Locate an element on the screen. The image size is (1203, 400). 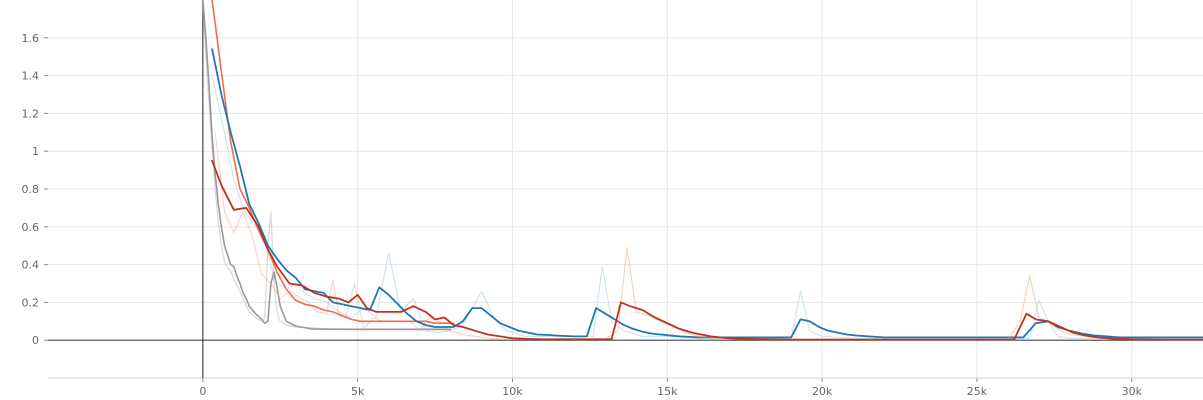
y-tick-label: 0.8 is located at coordinates (31, 189).